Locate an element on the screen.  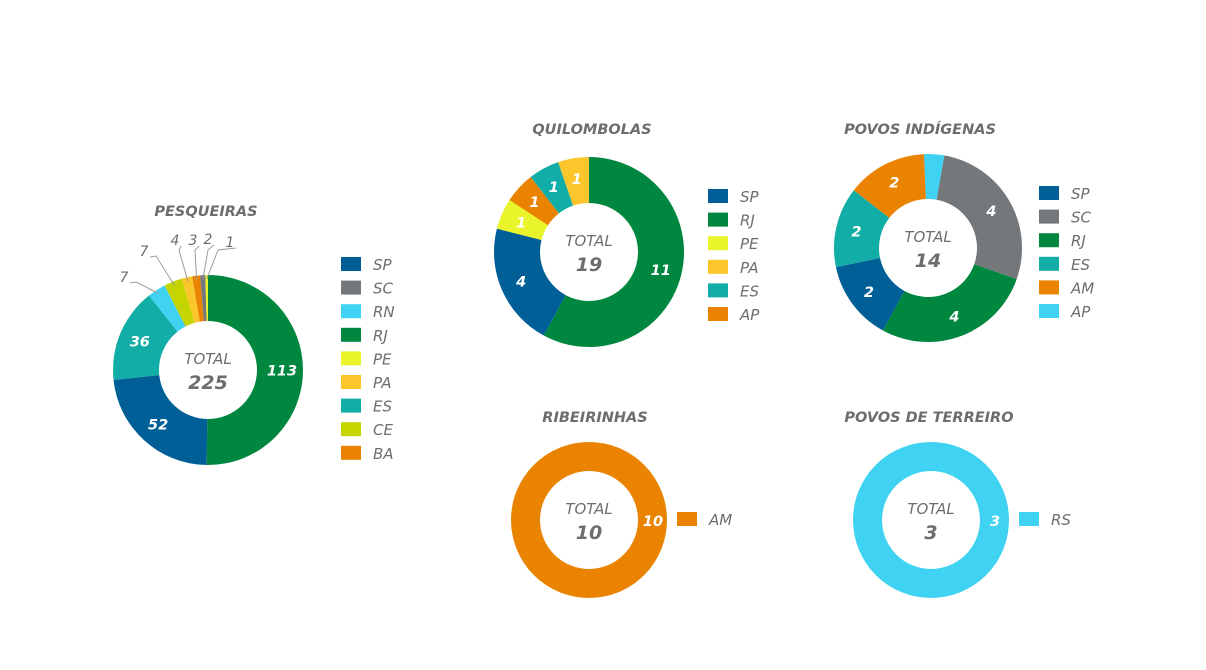
chart-ribeirinhas: RIBEIRINHAS 10 TOTAL 10 AM is located at coordinates (621, 504).